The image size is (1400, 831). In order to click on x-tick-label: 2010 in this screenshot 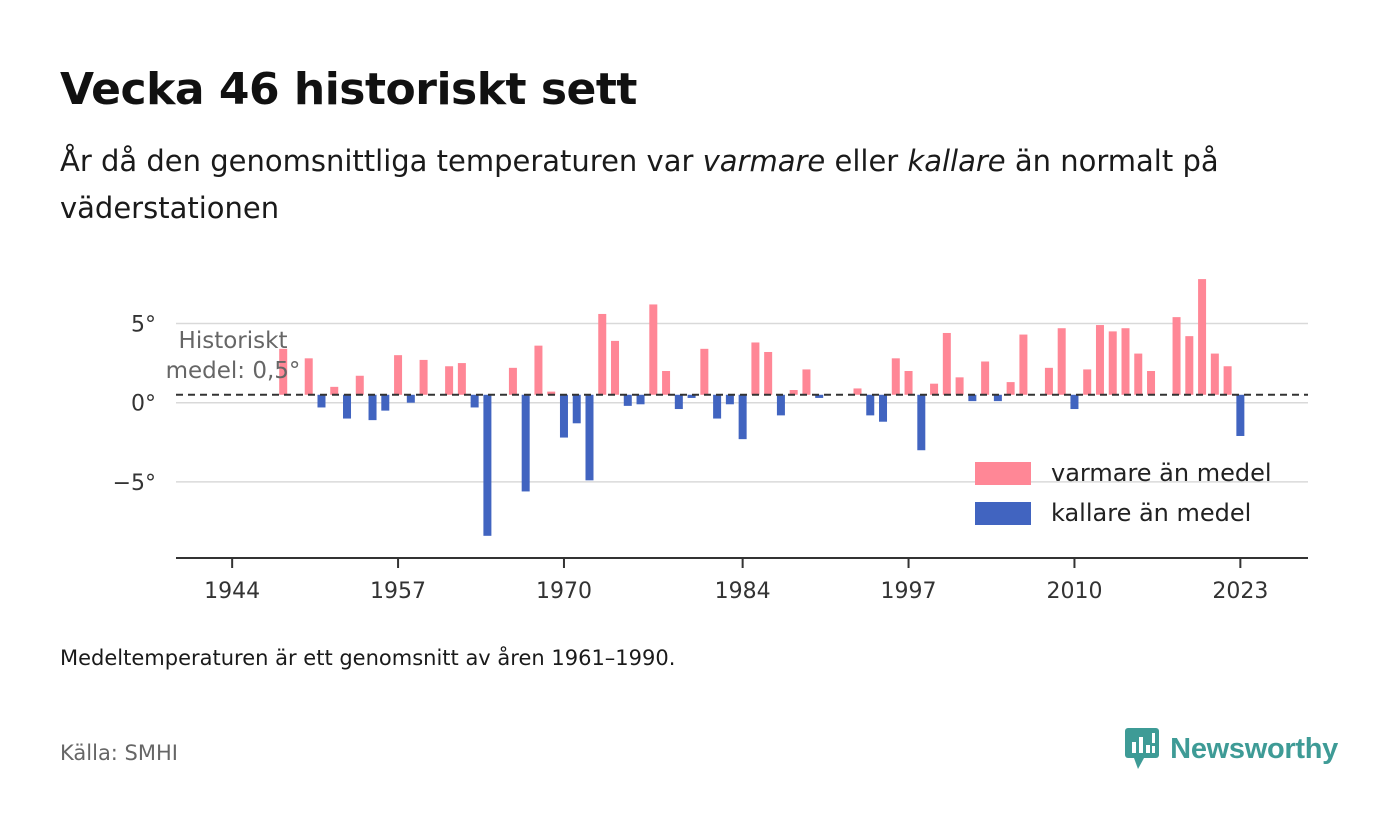, I will do `click(1074, 591)`.